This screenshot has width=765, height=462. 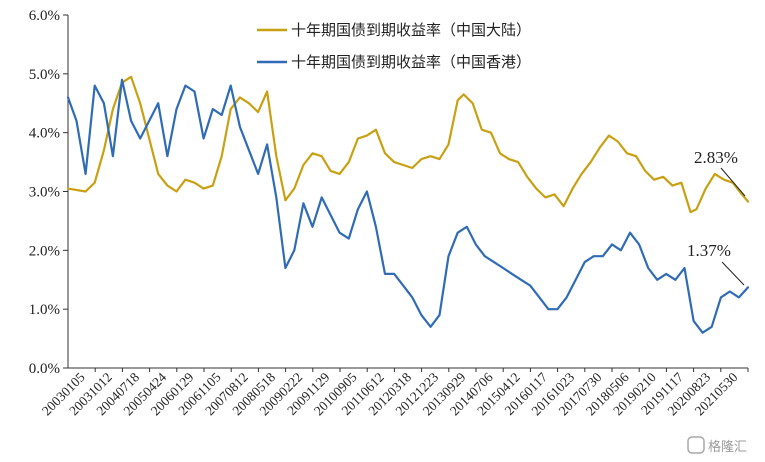 What do you see at coordinates (394, 46) in the screenshot?
I see `legend: 十年期国债到期收益率（中国大陆） 十年期国债到期收益率（中国香港）` at bounding box center [394, 46].